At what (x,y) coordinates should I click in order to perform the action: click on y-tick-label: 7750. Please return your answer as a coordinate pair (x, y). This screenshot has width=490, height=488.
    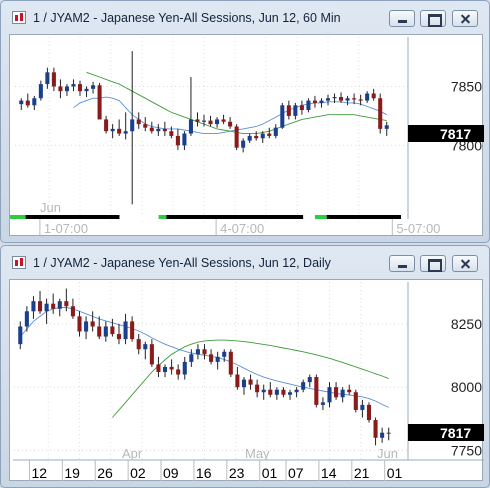
    Looking at the image, I should click on (466, 450).